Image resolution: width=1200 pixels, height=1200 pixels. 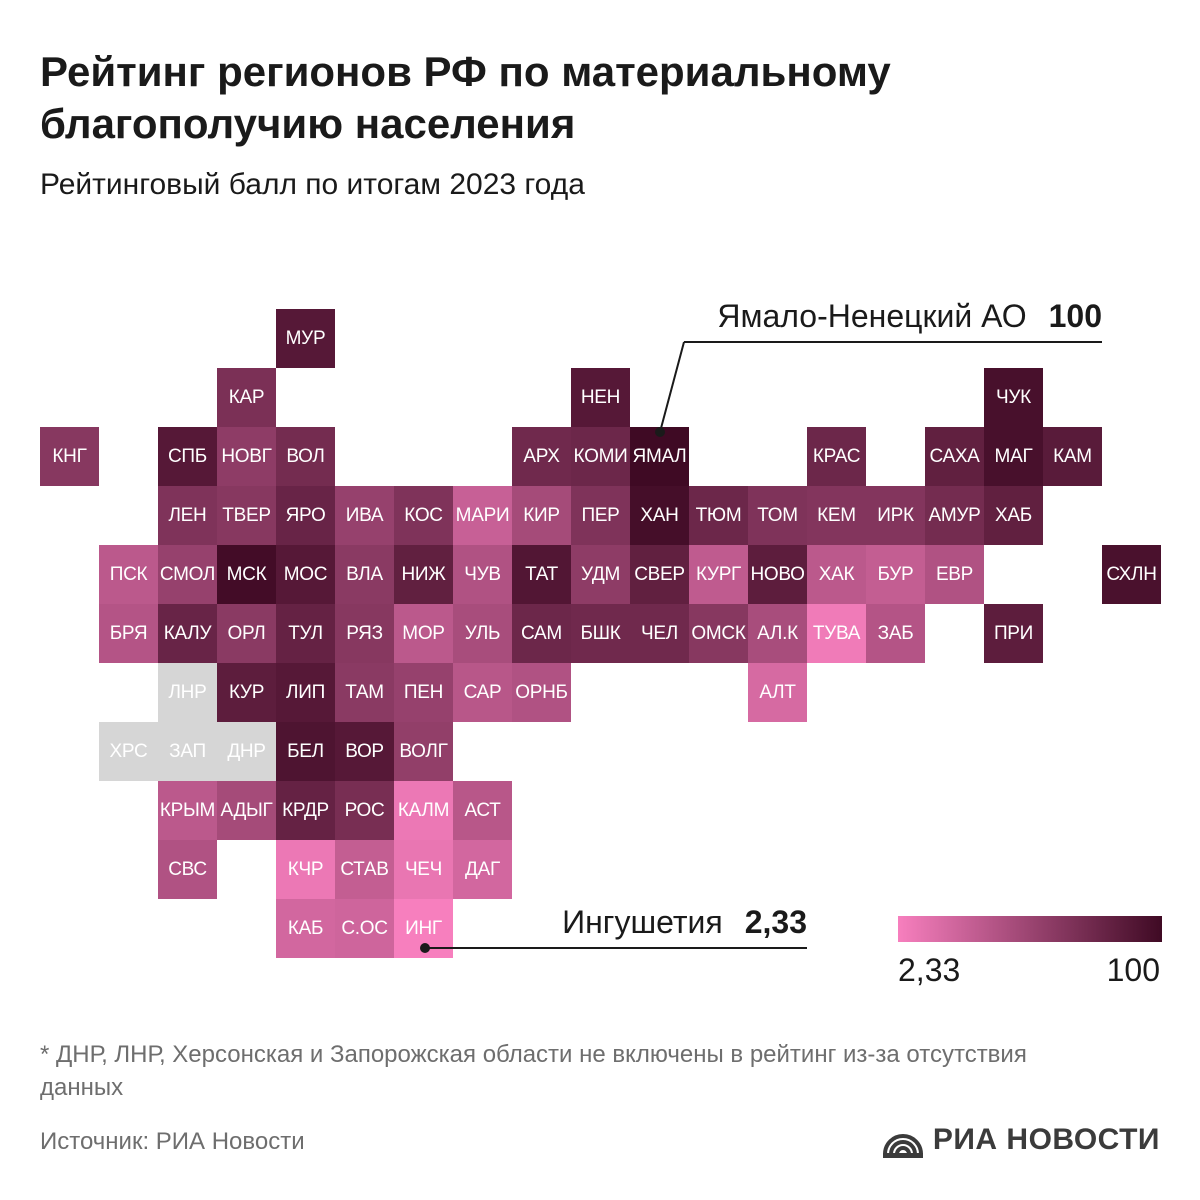 I want to click on callout-ingushetia-name: Ингушетия, so click(x=642, y=922).